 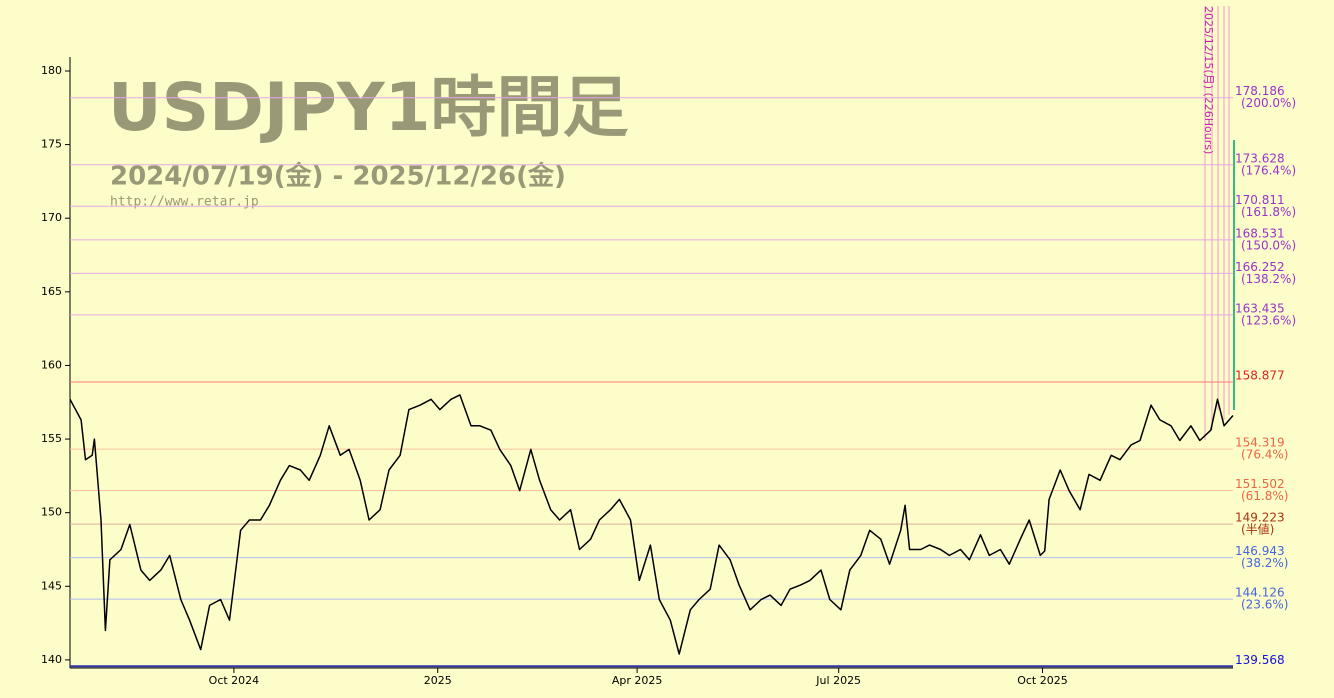 I want to click on level-note: (38.2%), so click(x=1264, y=563).